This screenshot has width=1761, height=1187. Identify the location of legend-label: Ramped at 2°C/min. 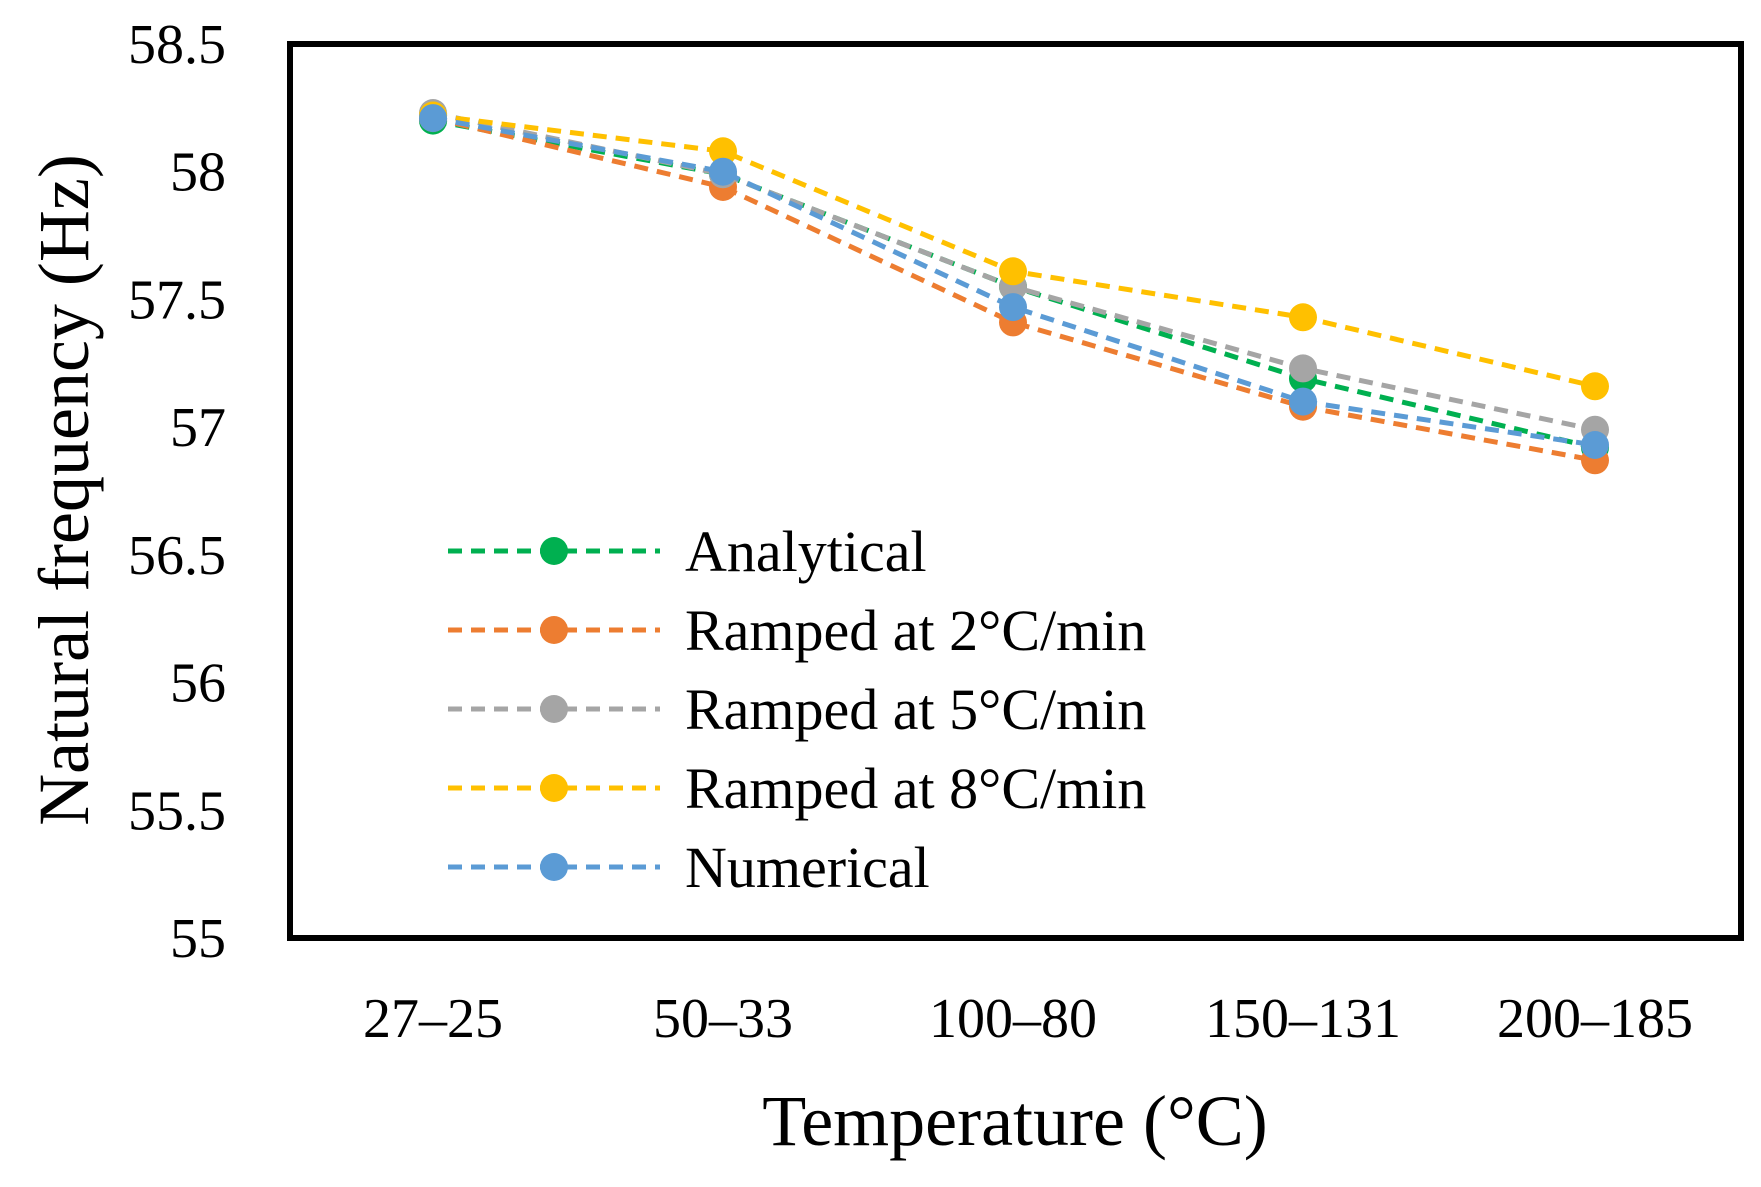
(915, 630).